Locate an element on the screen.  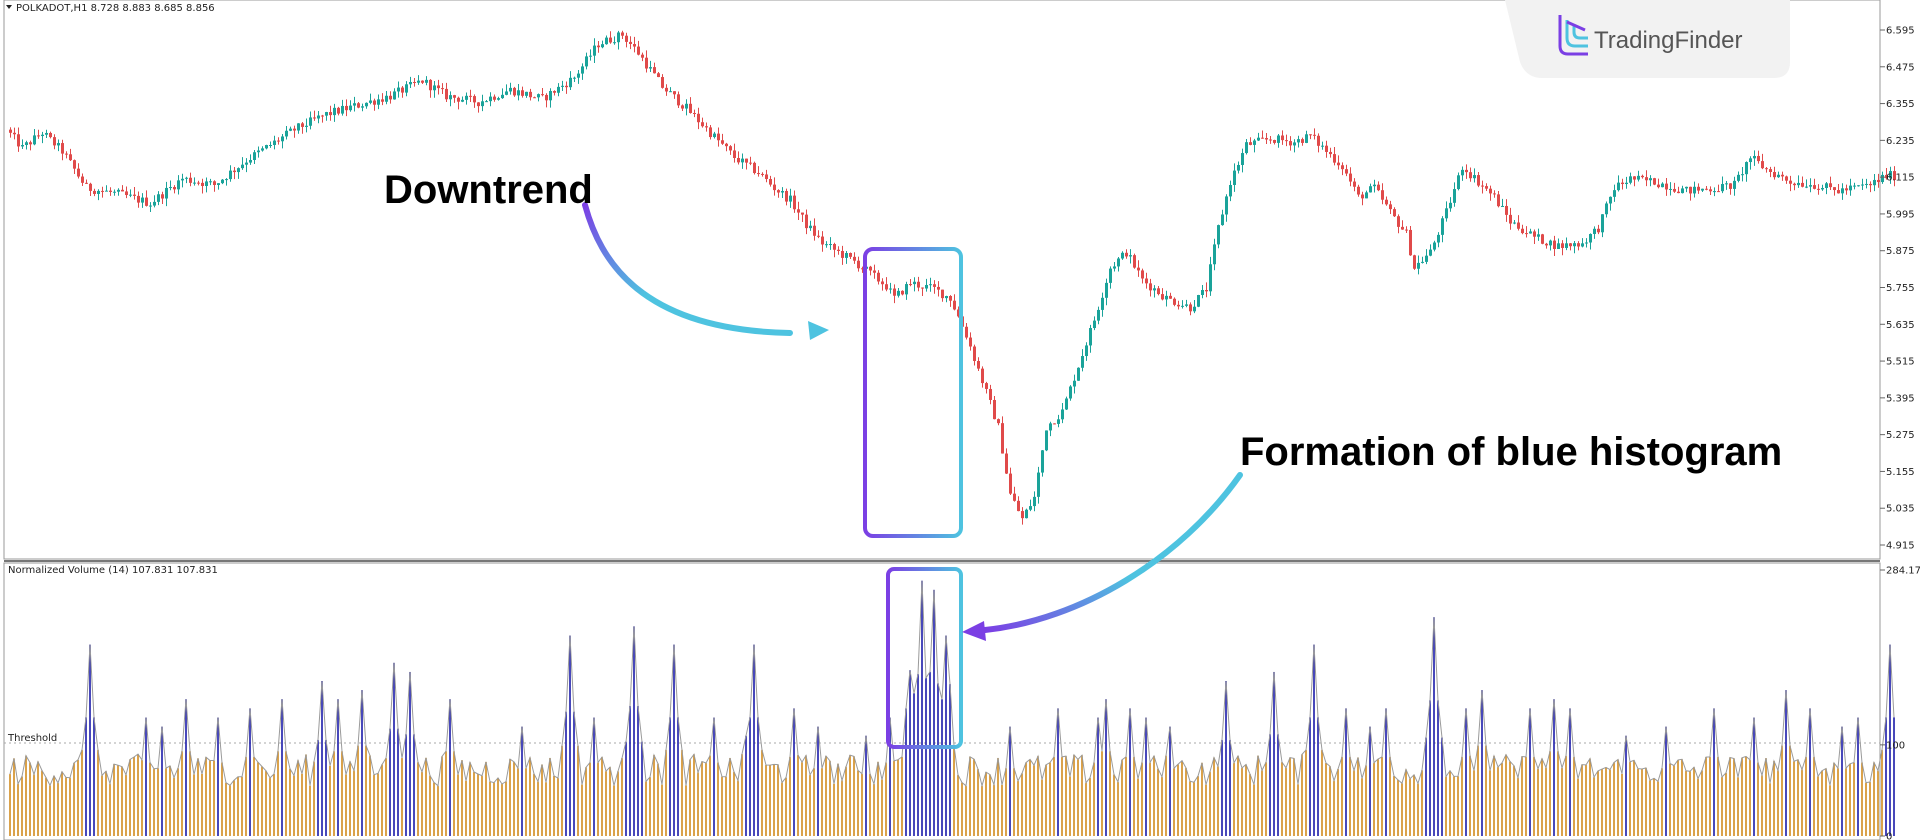
price-tick-label: 5.395 is located at coordinates (1900, 398).